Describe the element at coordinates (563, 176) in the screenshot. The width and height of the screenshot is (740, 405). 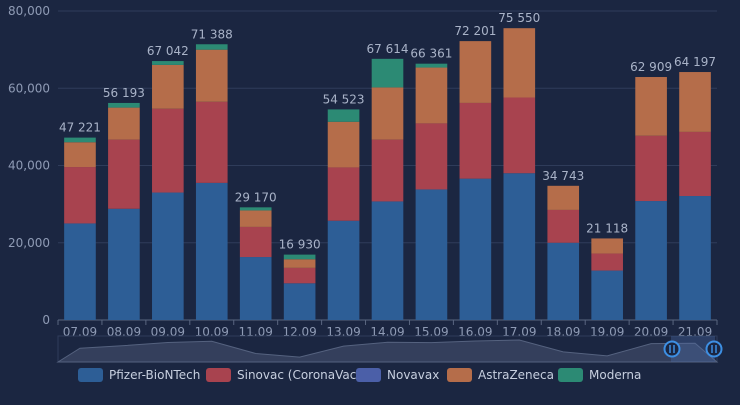
I see `total-label: 34 743` at that location.